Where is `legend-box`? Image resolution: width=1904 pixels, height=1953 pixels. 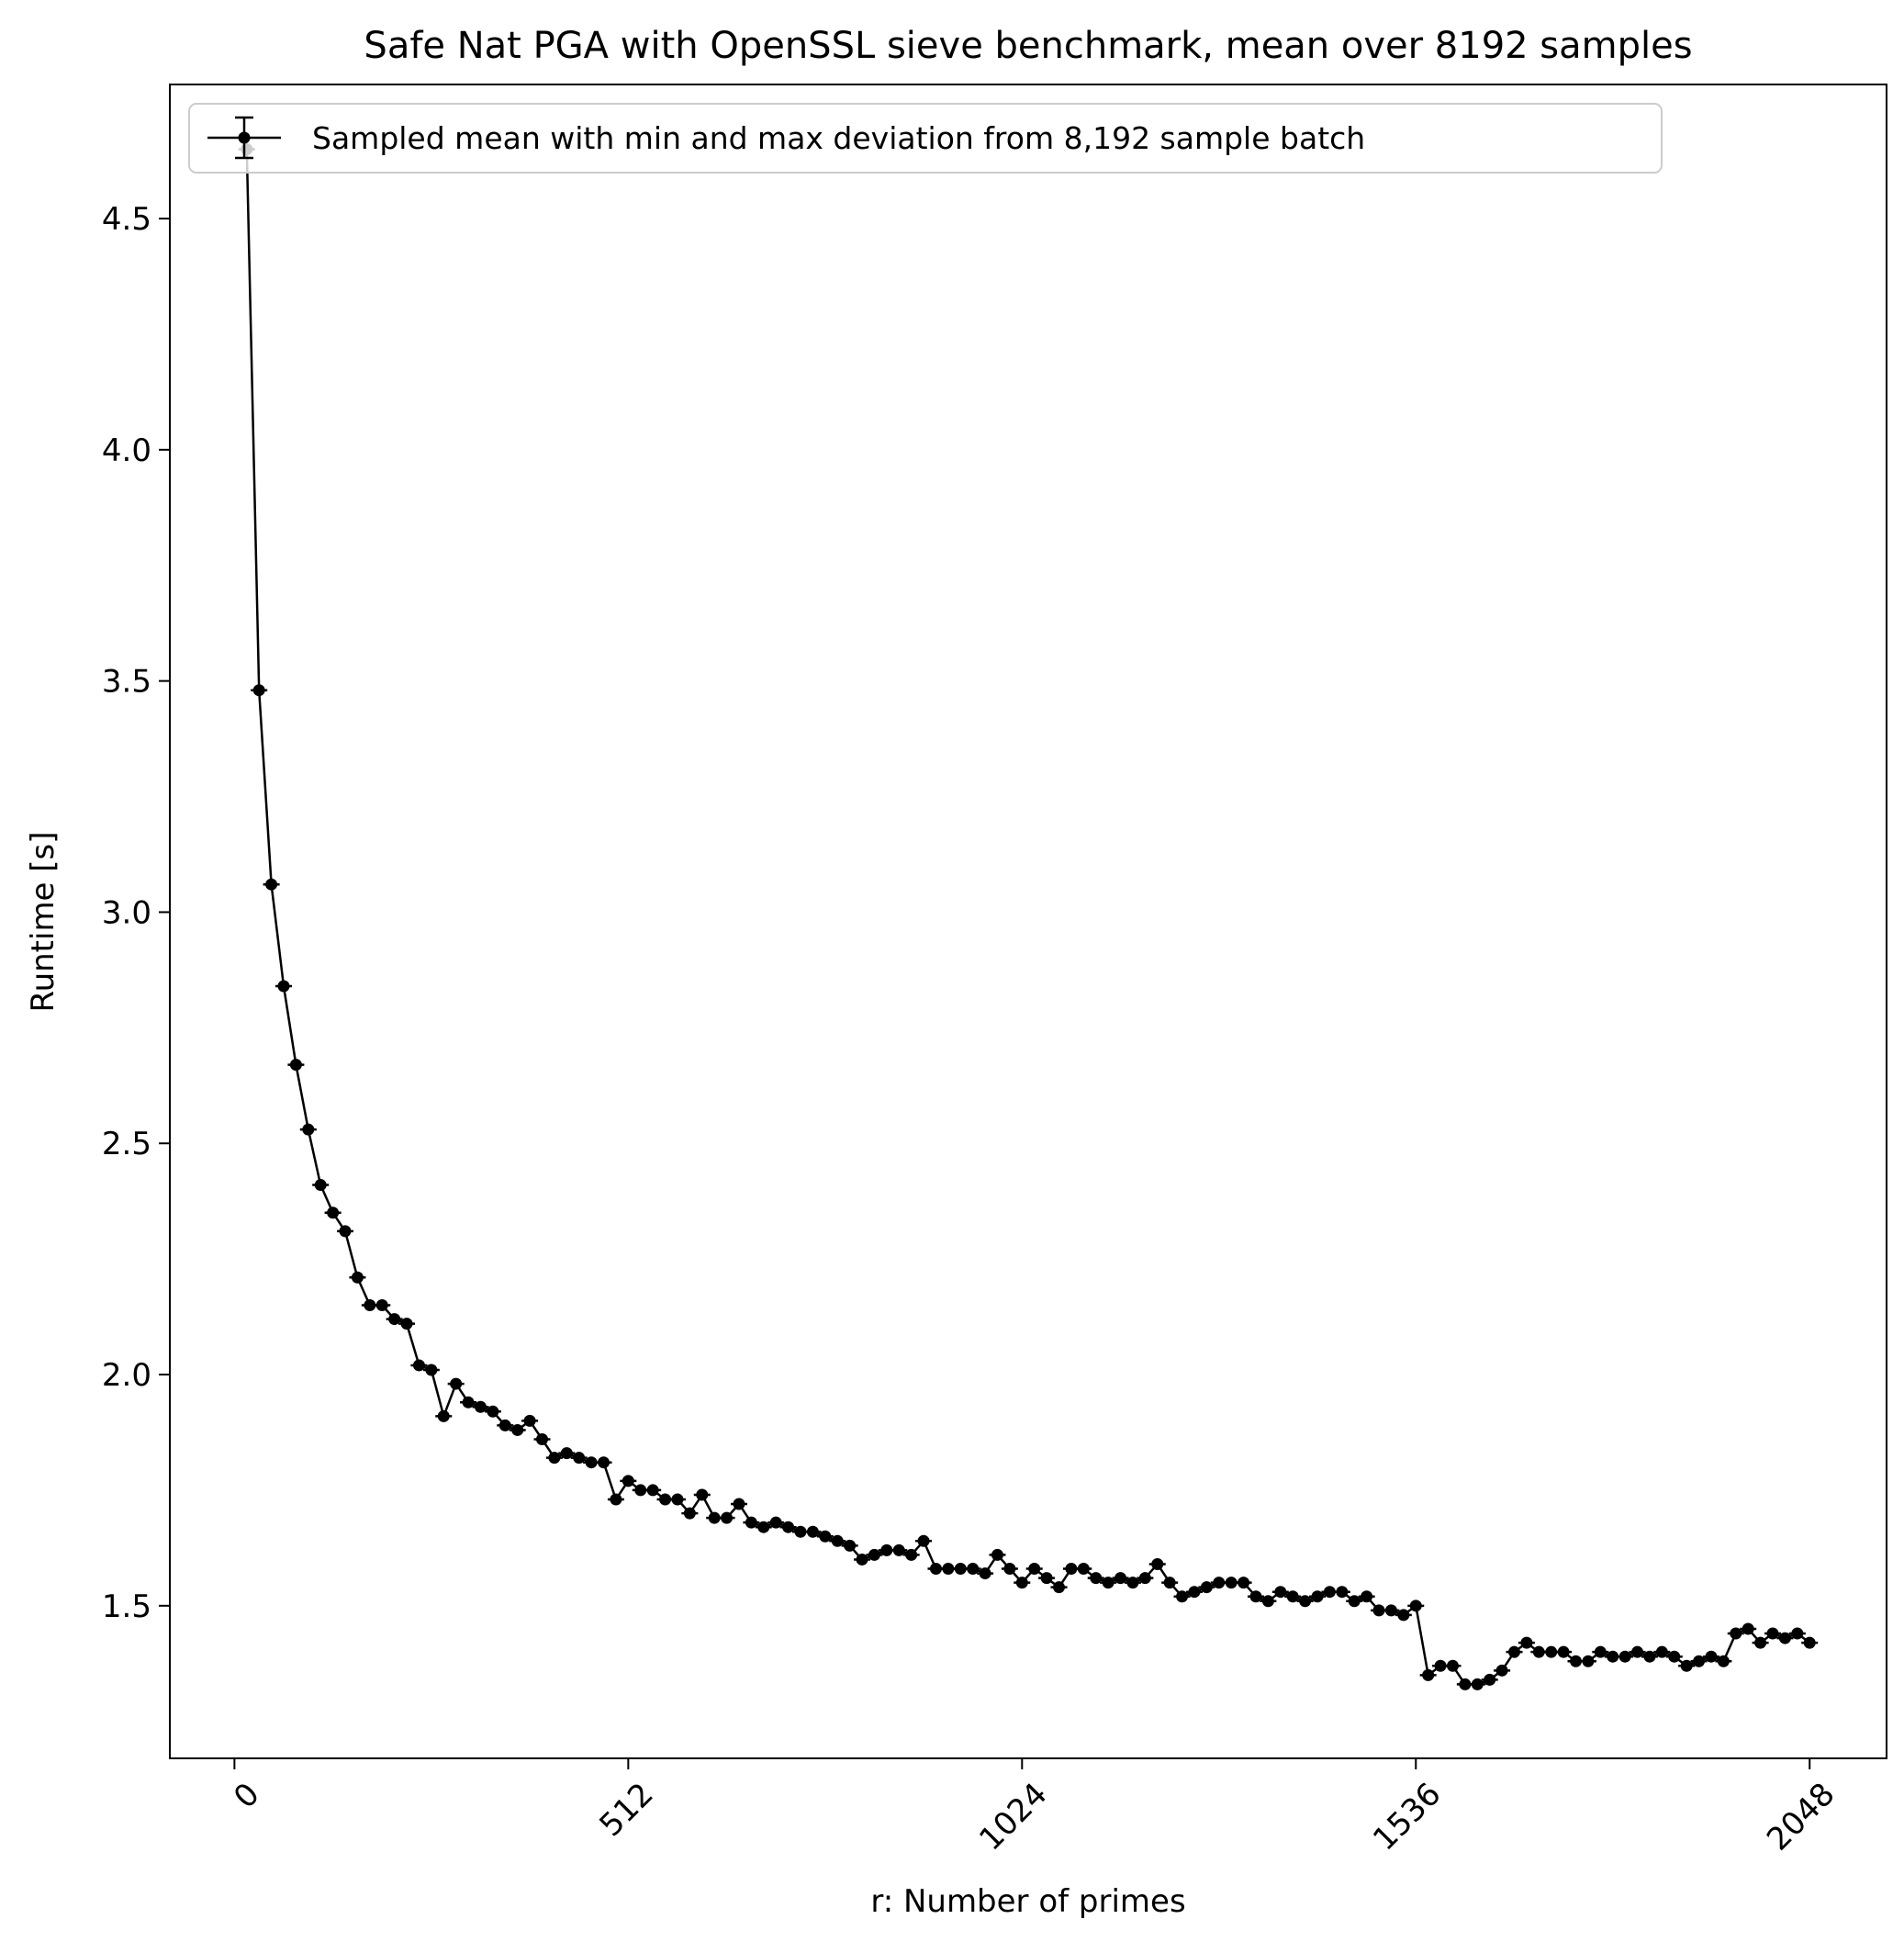 legend-box is located at coordinates (925, 138).